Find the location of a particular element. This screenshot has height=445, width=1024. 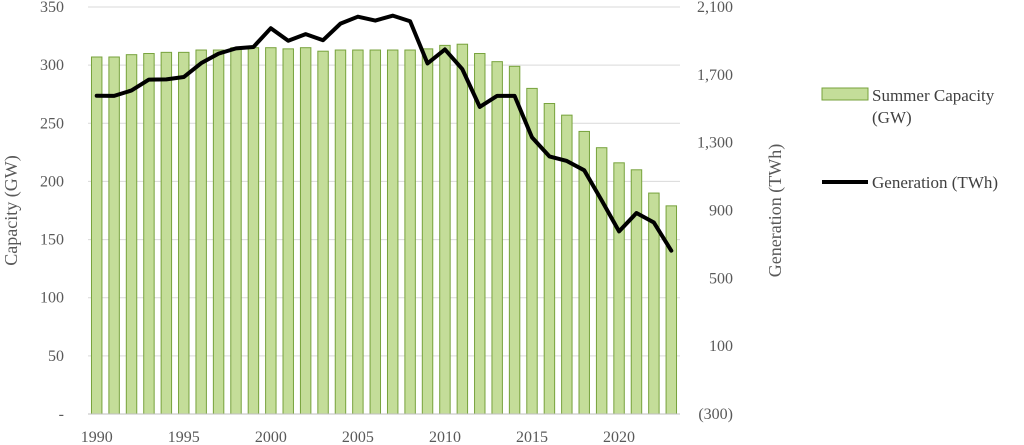

legend: Summer Capacity (GW) Generation (TWh) is located at coordinates (909, 139).